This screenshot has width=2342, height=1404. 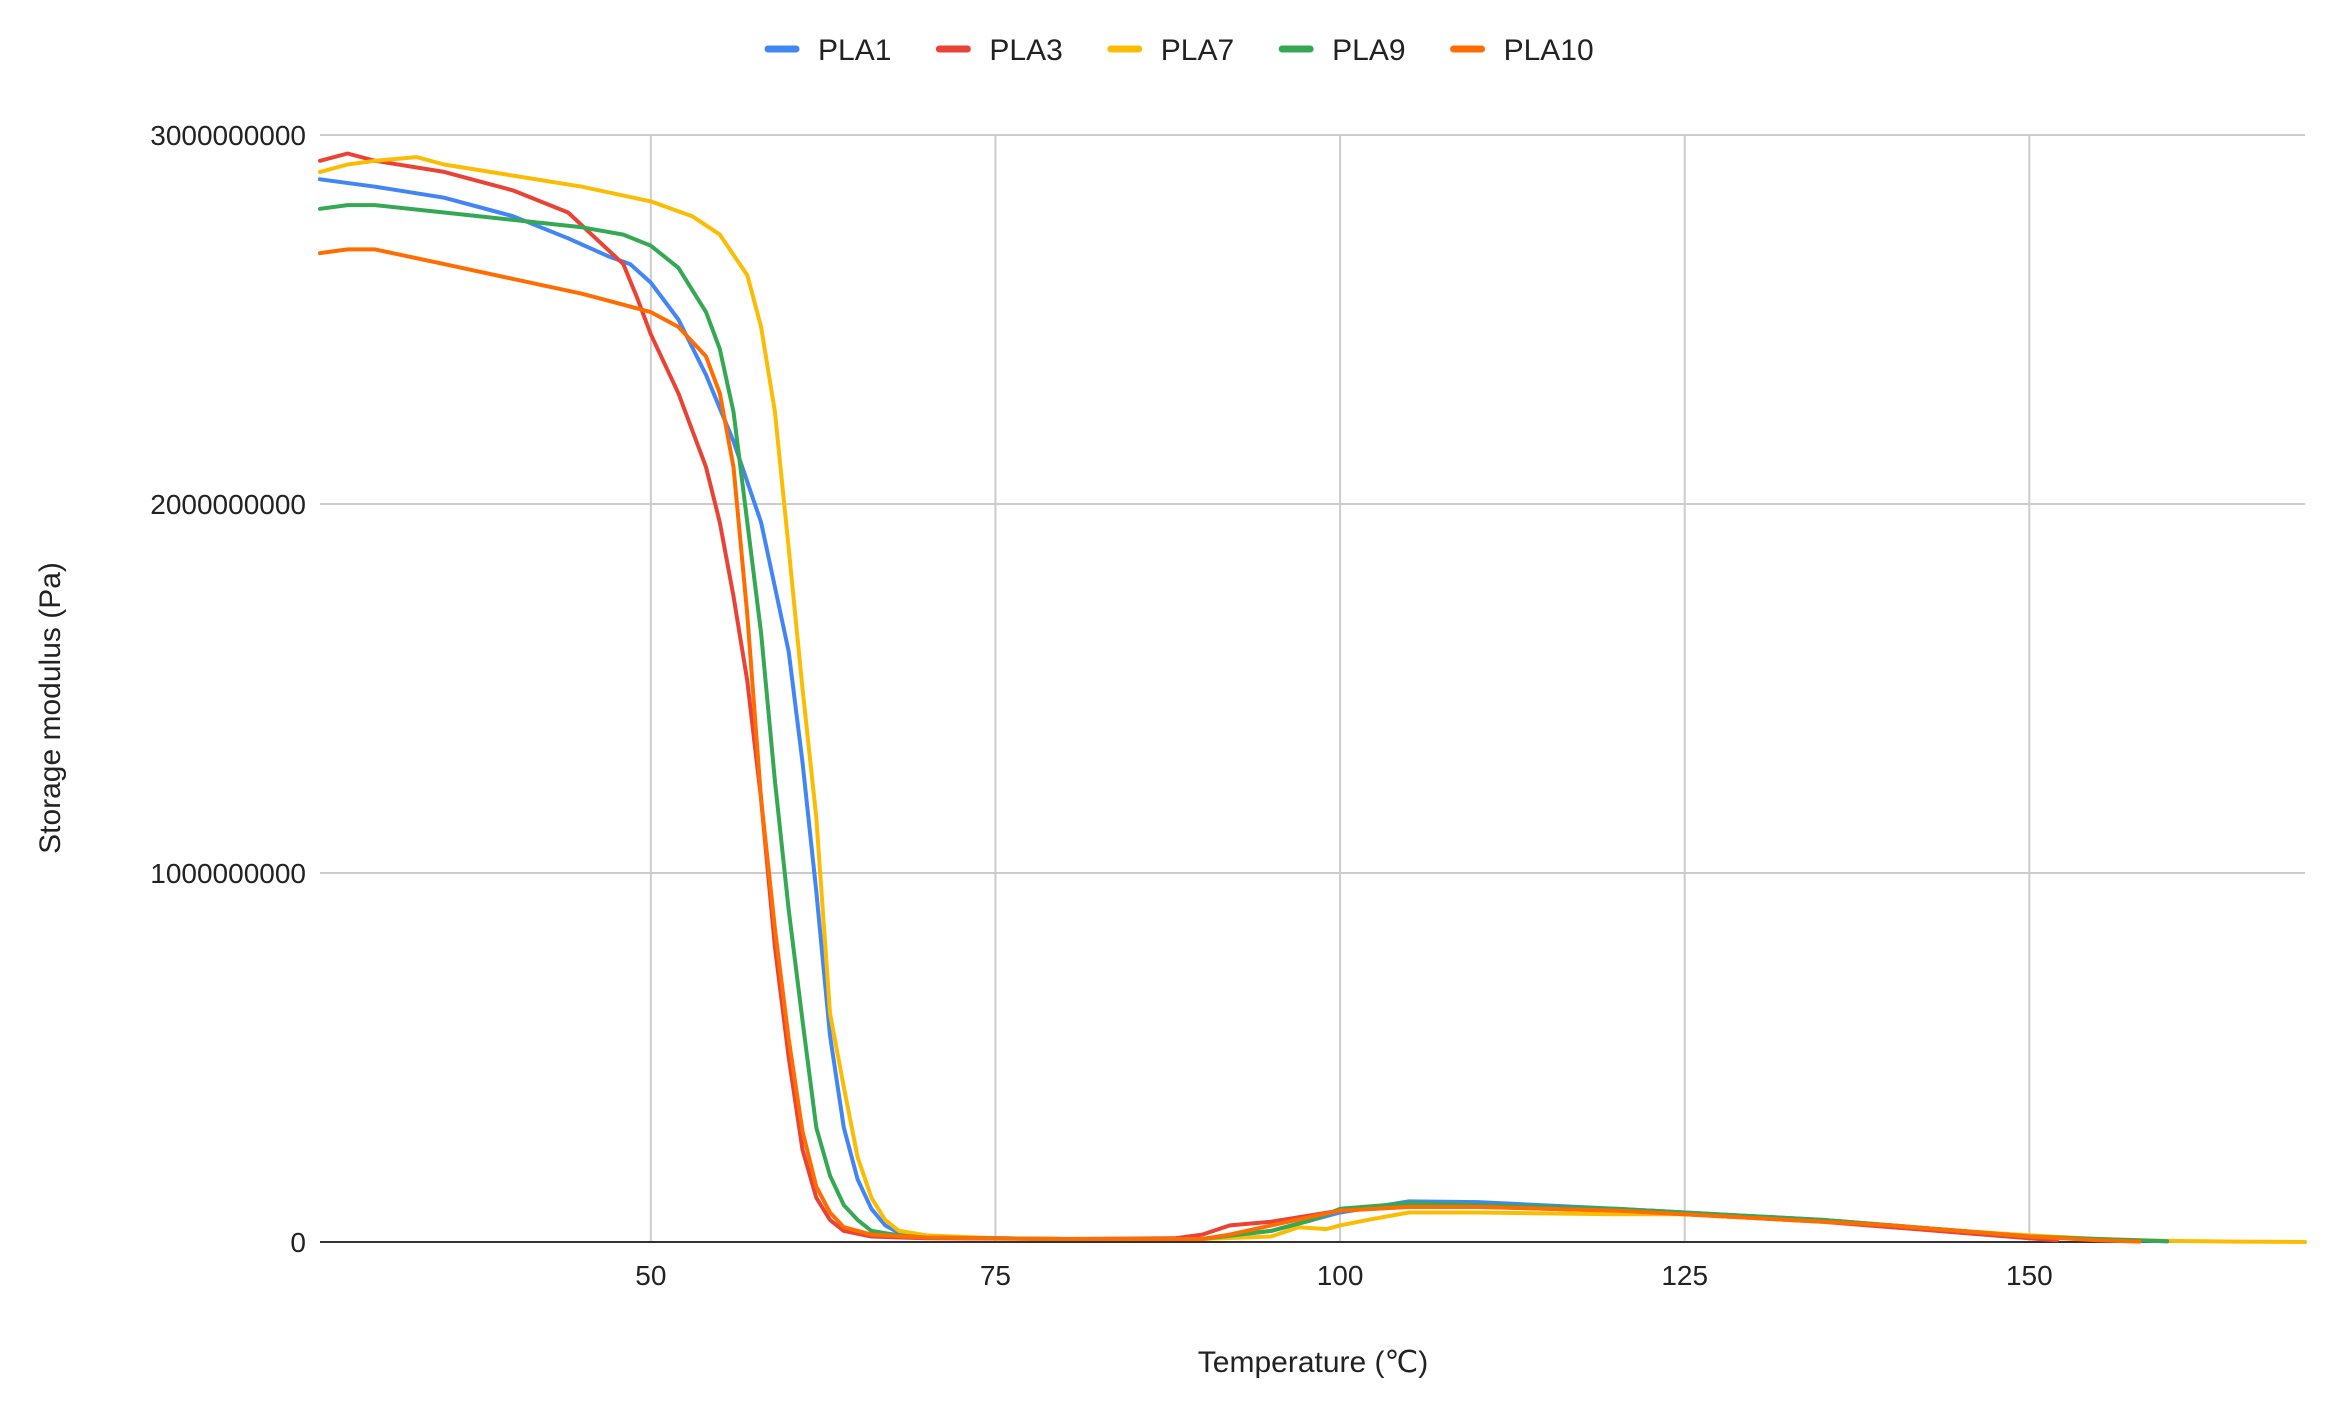 I want to click on legend-item-pla3: PLA3, so click(x=999, y=50).